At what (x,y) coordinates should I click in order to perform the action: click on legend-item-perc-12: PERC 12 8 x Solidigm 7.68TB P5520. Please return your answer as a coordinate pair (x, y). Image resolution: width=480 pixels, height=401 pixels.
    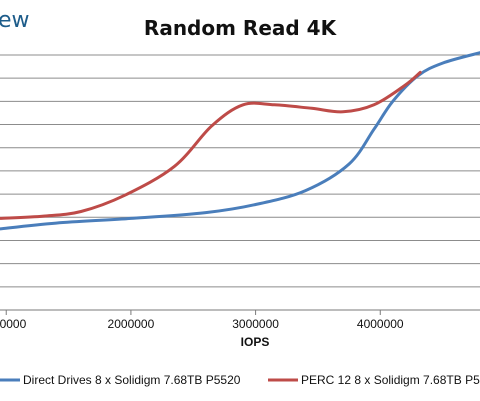
    Looking at the image, I should click on (374, 380).